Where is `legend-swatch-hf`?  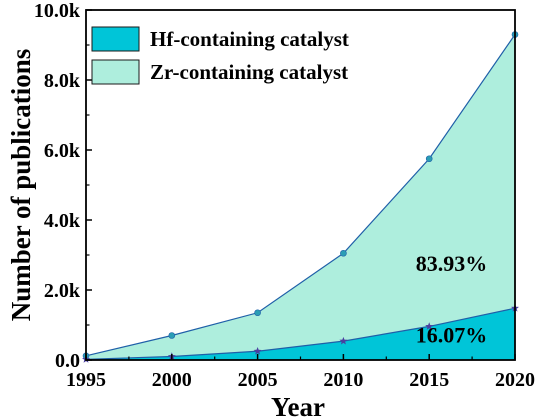
legend-swatch-hf is located at coordinates (115, 39).